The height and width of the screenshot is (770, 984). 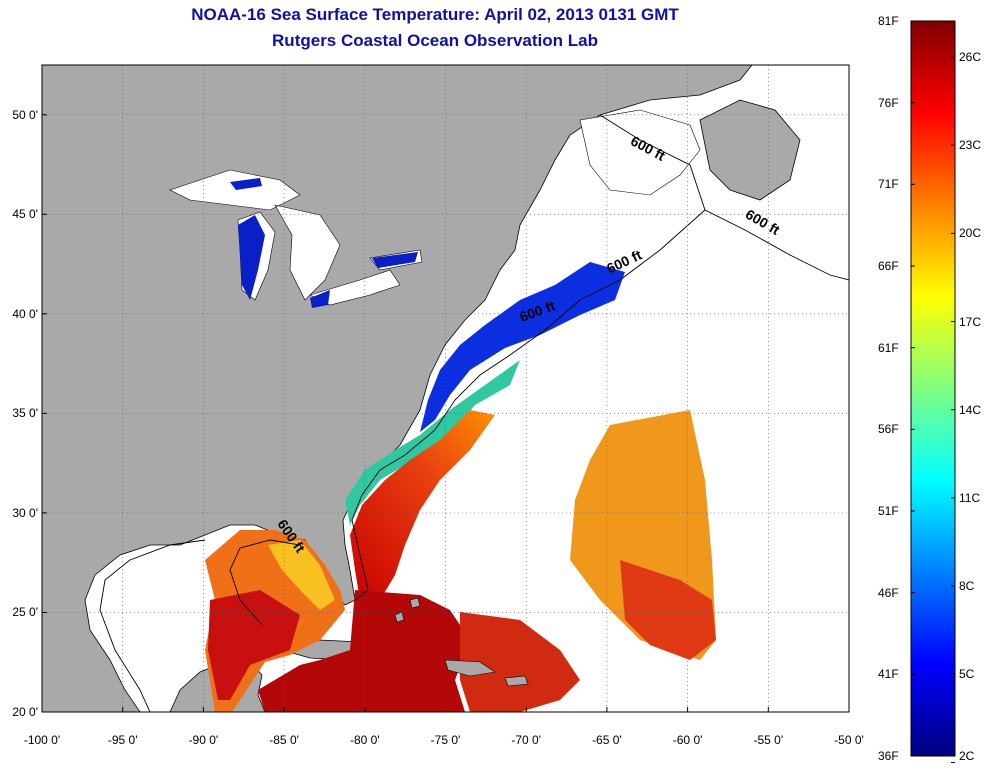 I want to click on colorbar-f-label: 66F, so click(x=888, y=266).